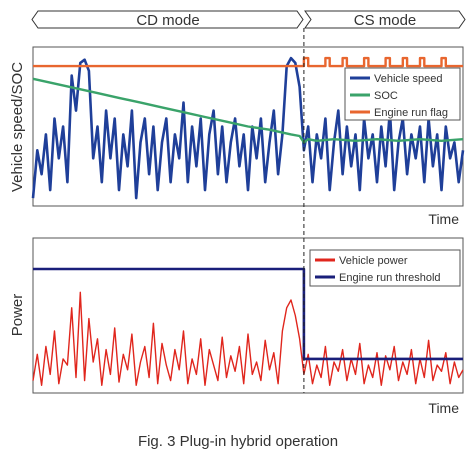 Image resolution: width=475 pixels, height=452 pixels. What do you see at coordinates (386, 96) in the screenshot?
I see `legend-label-soc: SOC` at bounding box center [386, 96].